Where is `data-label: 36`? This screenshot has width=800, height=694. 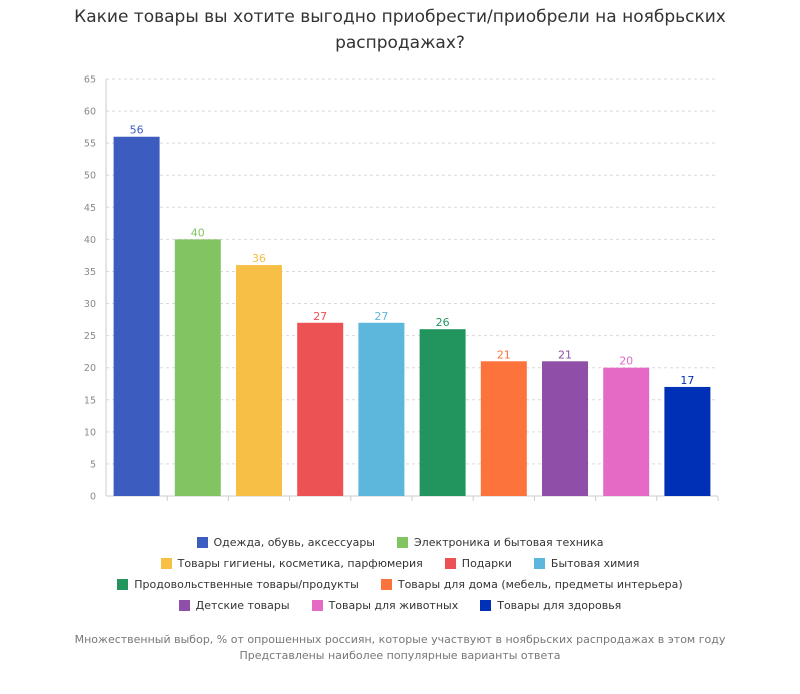
data-label: 36 is located at coordinates (259, 258).